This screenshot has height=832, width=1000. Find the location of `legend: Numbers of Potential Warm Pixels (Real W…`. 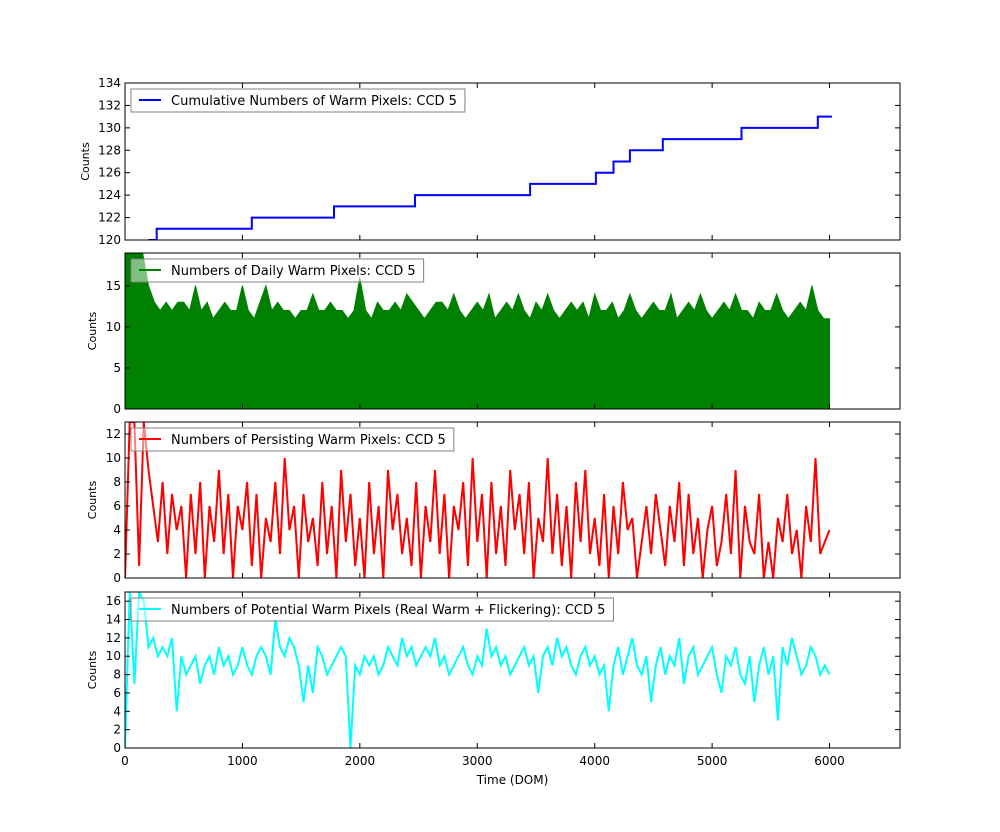

legend: Numbers of Potential Warm Pixels (Real W… is located at coordinates (372, 609).